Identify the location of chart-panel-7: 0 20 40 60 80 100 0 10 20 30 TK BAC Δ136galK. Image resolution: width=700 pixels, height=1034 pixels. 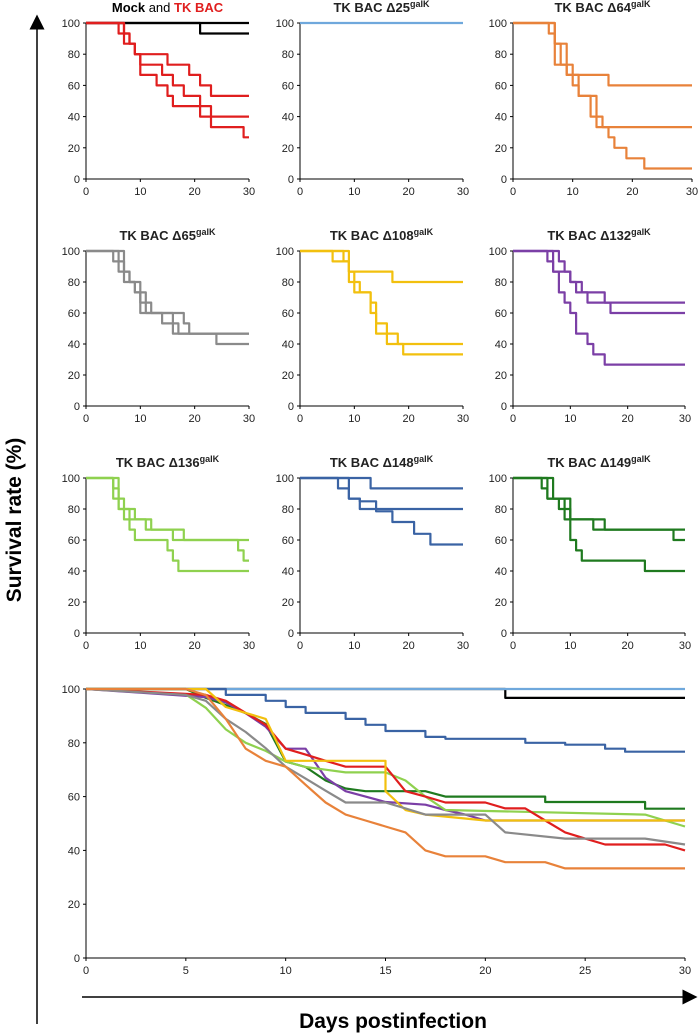
(158, 553).